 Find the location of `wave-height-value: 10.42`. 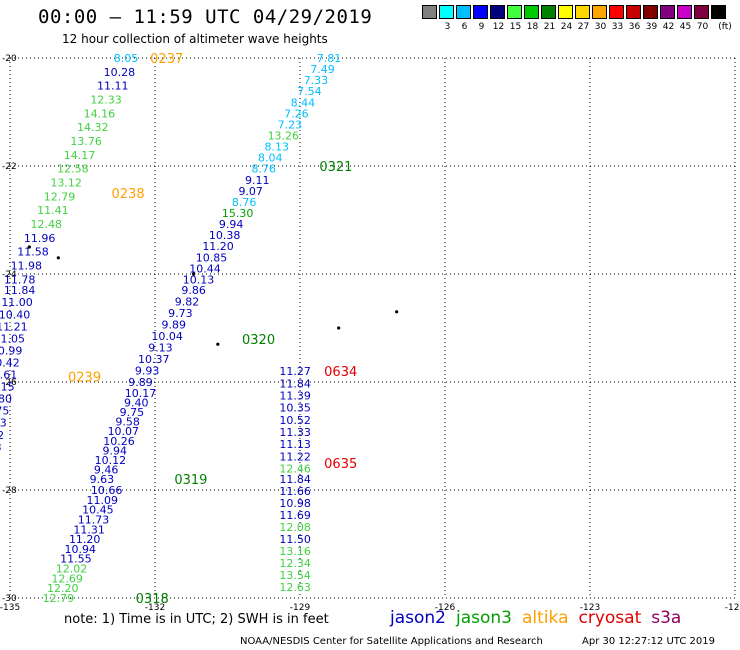

wave-height-value: 10.42 is located at coordinates (10, 362).